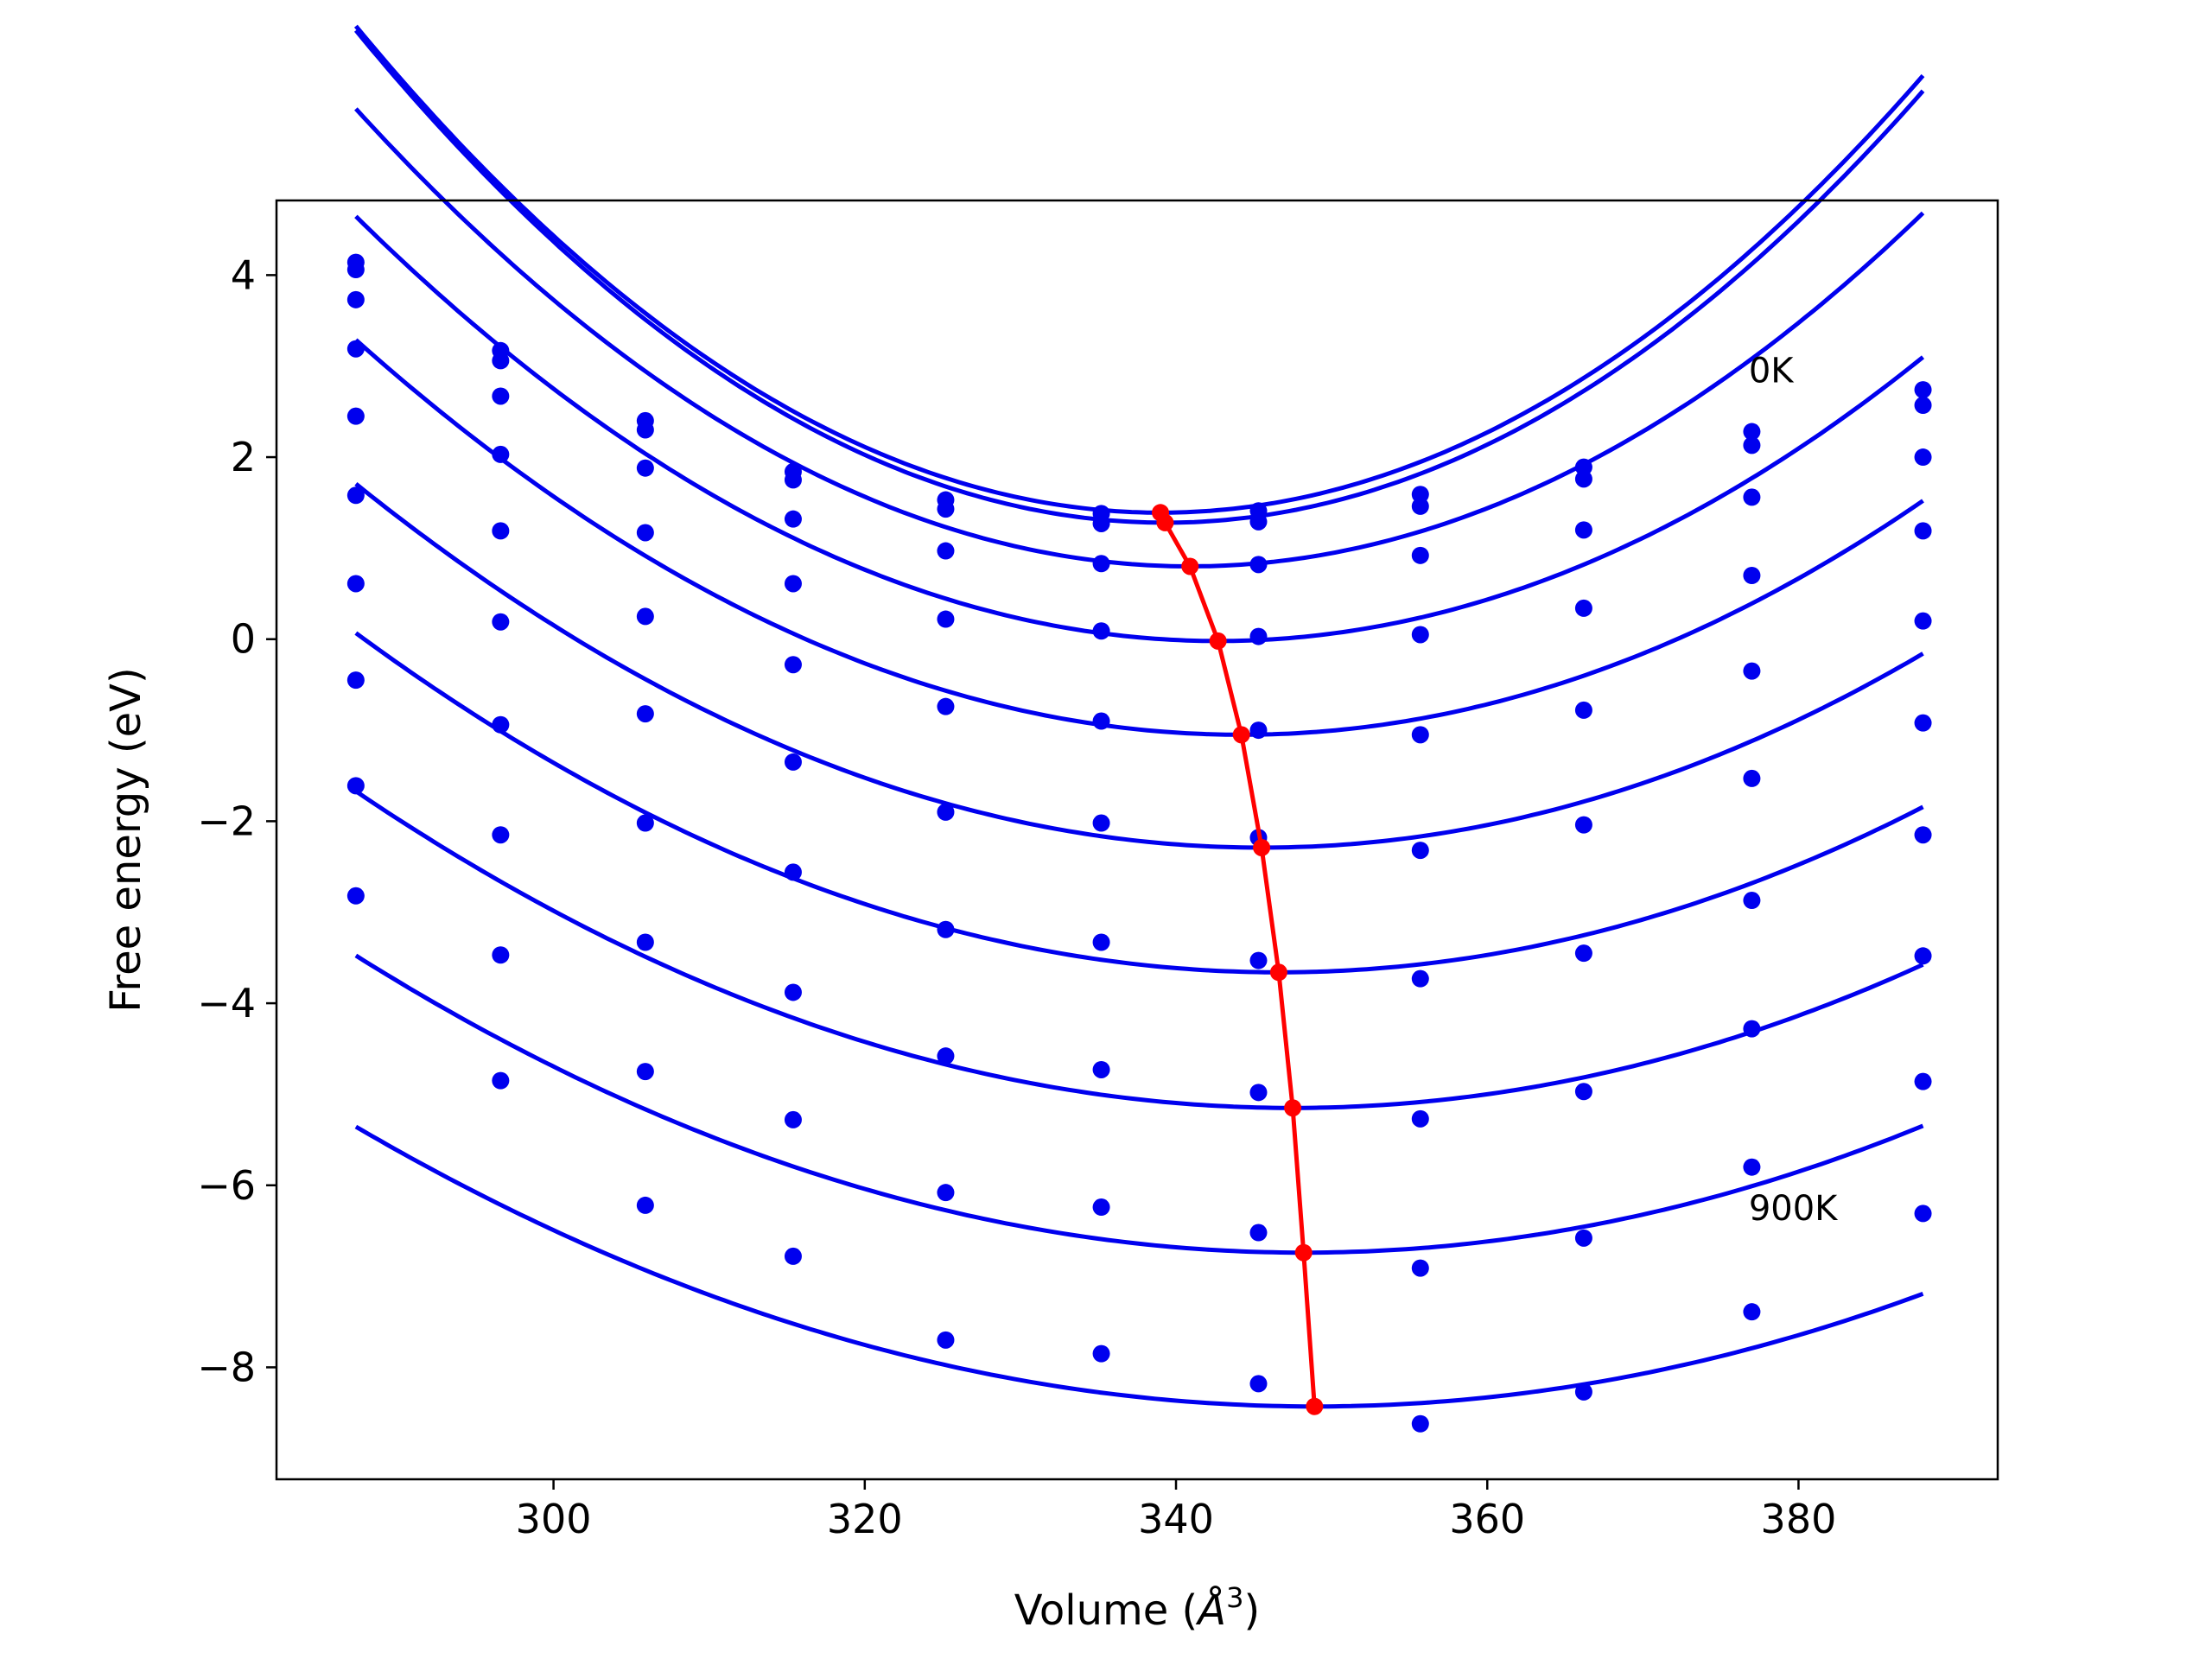  I want to click on minima-line, so click(1238, 959).